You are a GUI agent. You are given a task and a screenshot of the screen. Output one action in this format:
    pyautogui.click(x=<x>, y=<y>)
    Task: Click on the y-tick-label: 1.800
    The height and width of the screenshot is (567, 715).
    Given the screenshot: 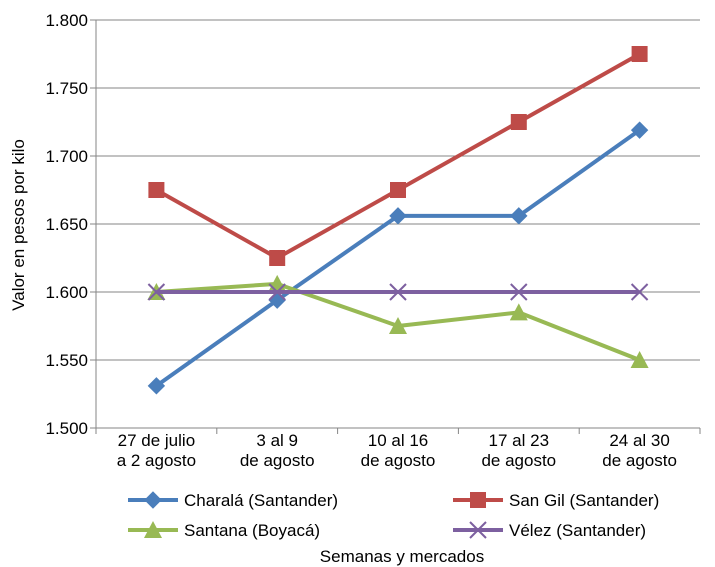 What is the action you would take?
    pyautogui.click(x=66, y=20)
    